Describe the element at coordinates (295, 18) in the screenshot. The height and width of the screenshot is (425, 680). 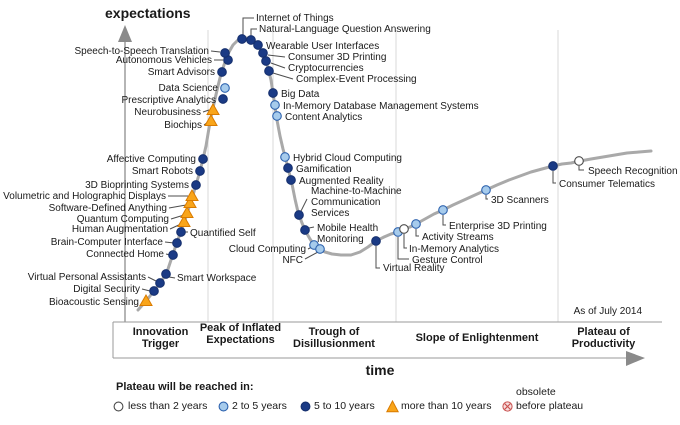
I see `point-label-internet-of-things: Internet of Things` at that location.